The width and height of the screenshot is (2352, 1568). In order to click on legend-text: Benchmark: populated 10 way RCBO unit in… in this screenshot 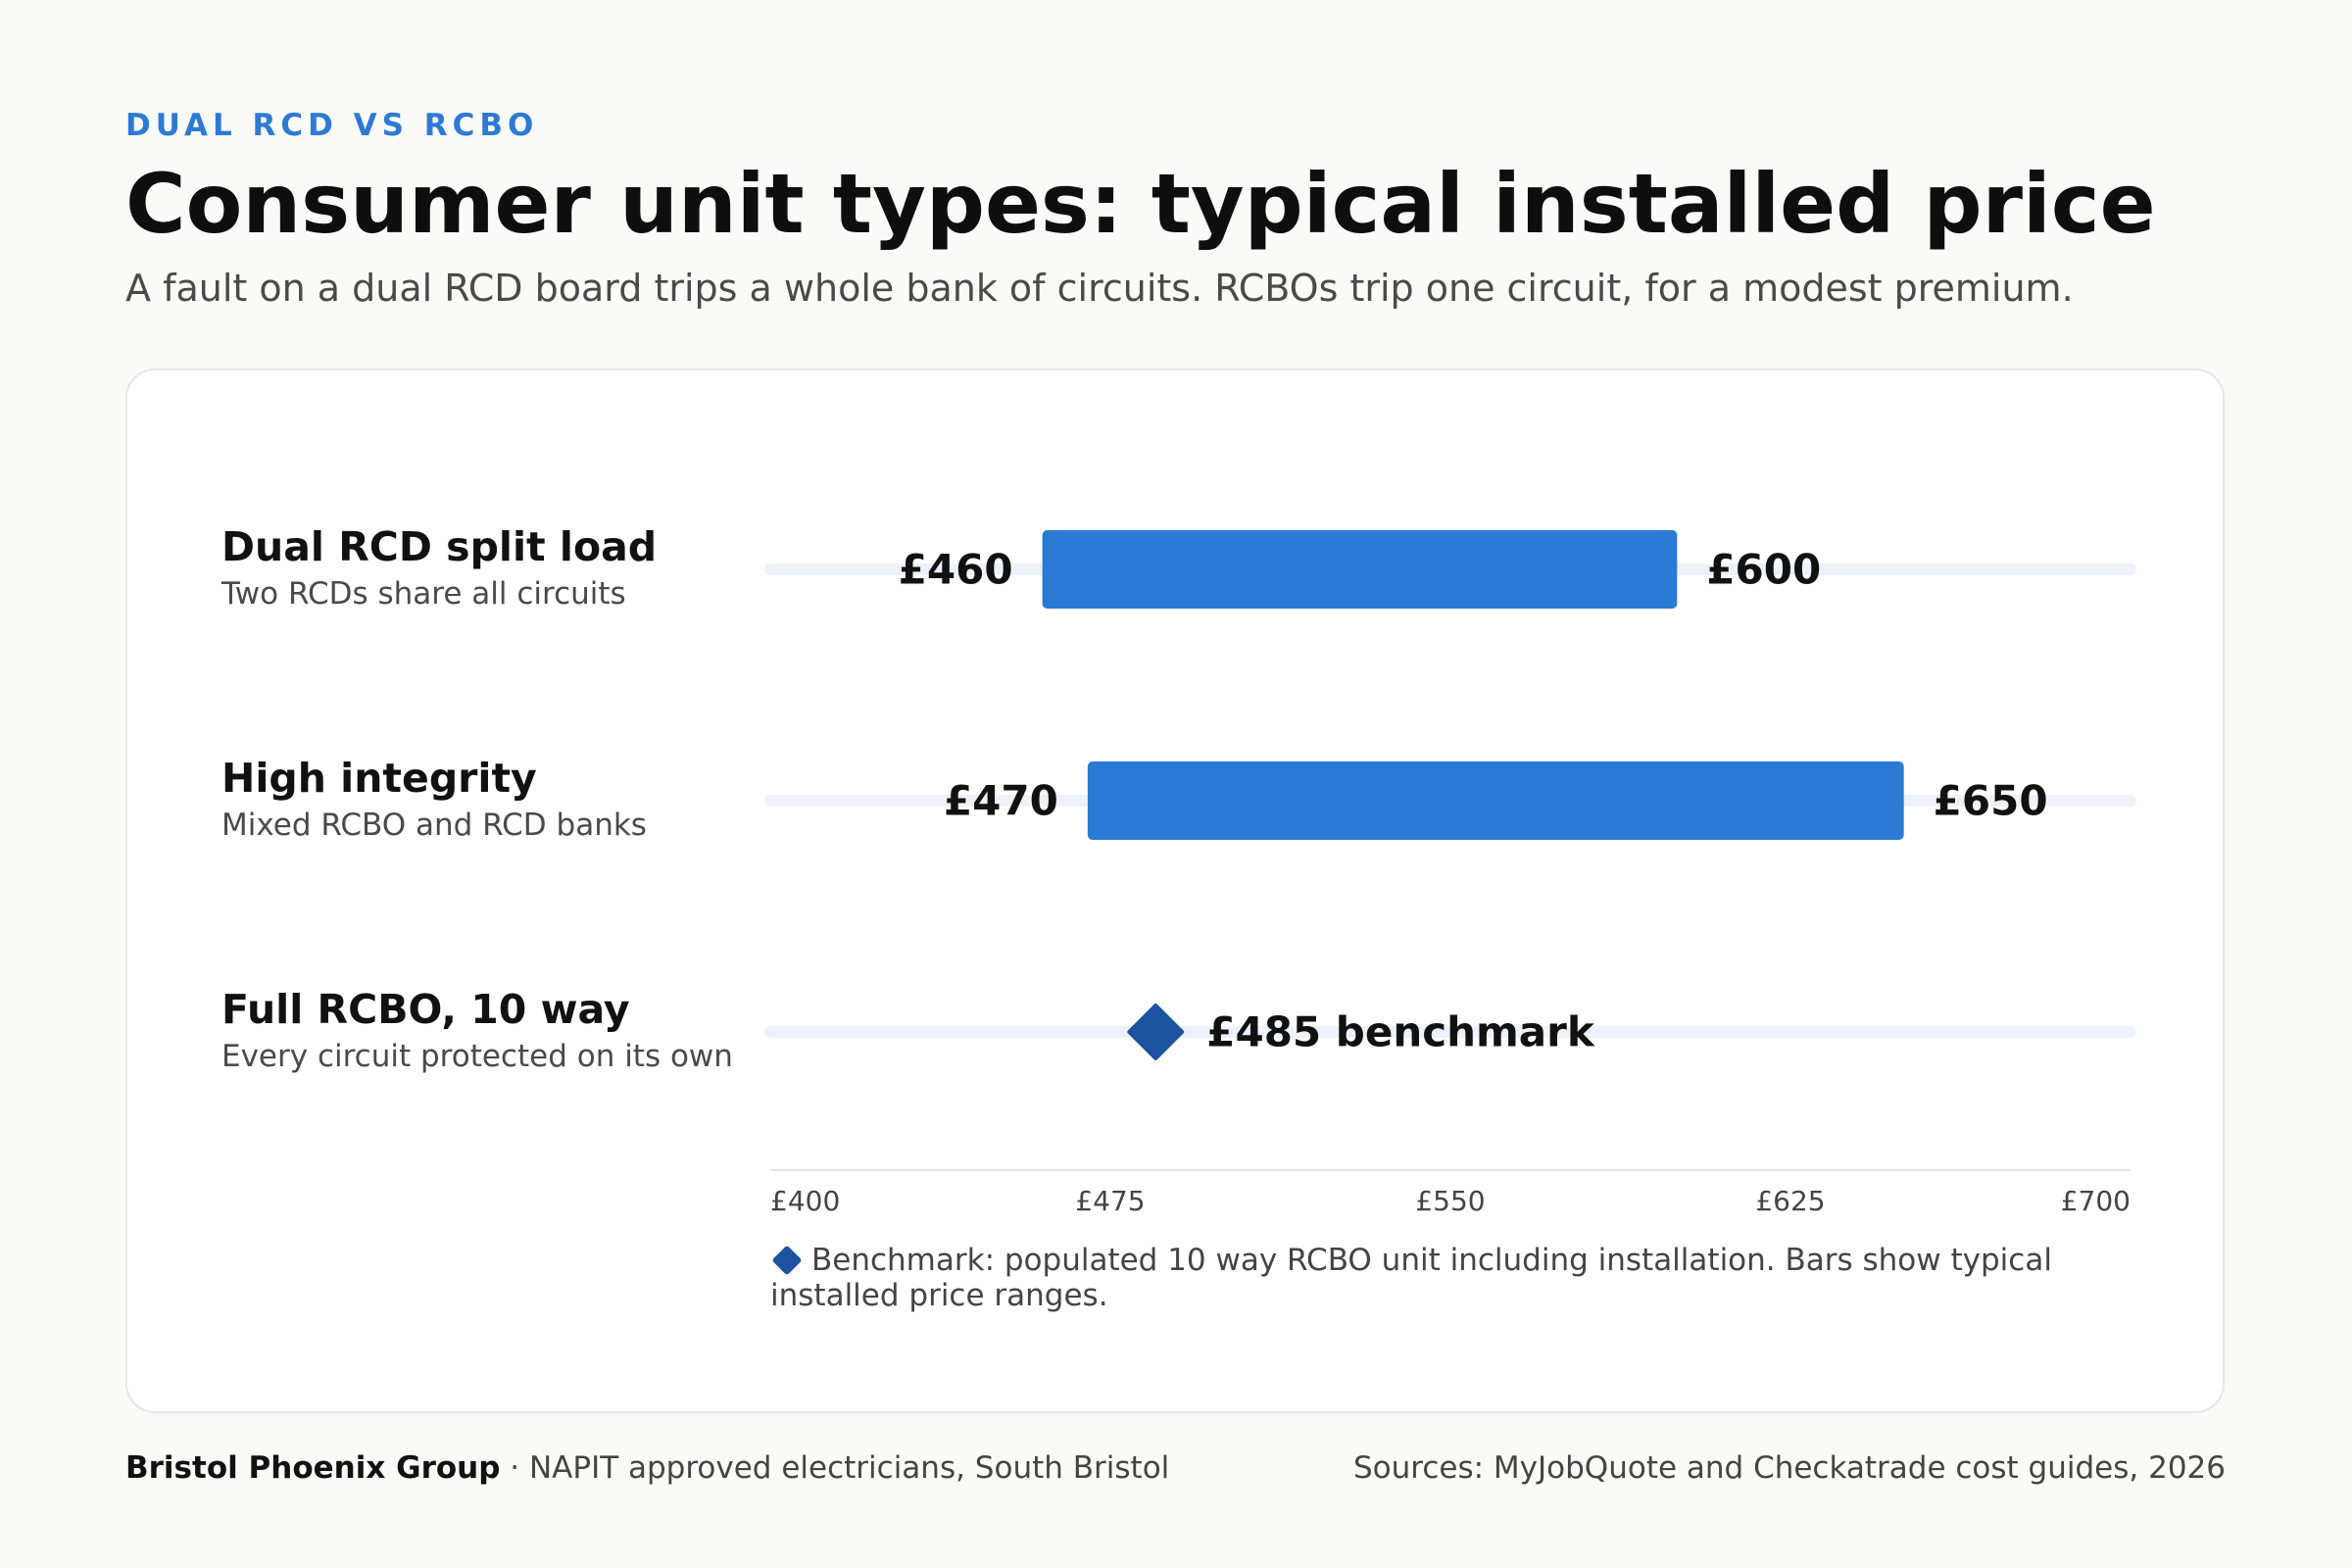, I will do `click(1411, 1278)`.